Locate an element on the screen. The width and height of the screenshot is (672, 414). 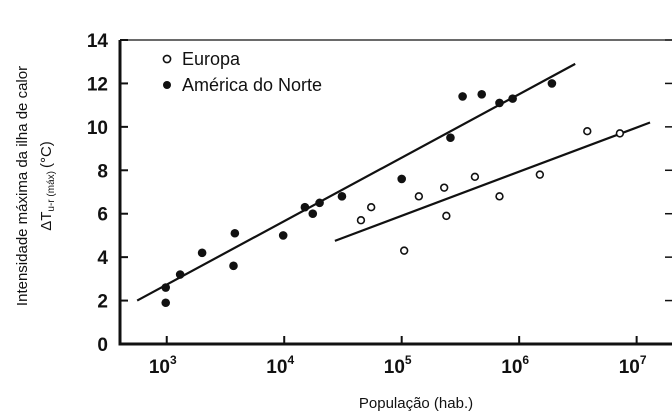
y-tick-label: 10 is located at coordinates (97, 128).